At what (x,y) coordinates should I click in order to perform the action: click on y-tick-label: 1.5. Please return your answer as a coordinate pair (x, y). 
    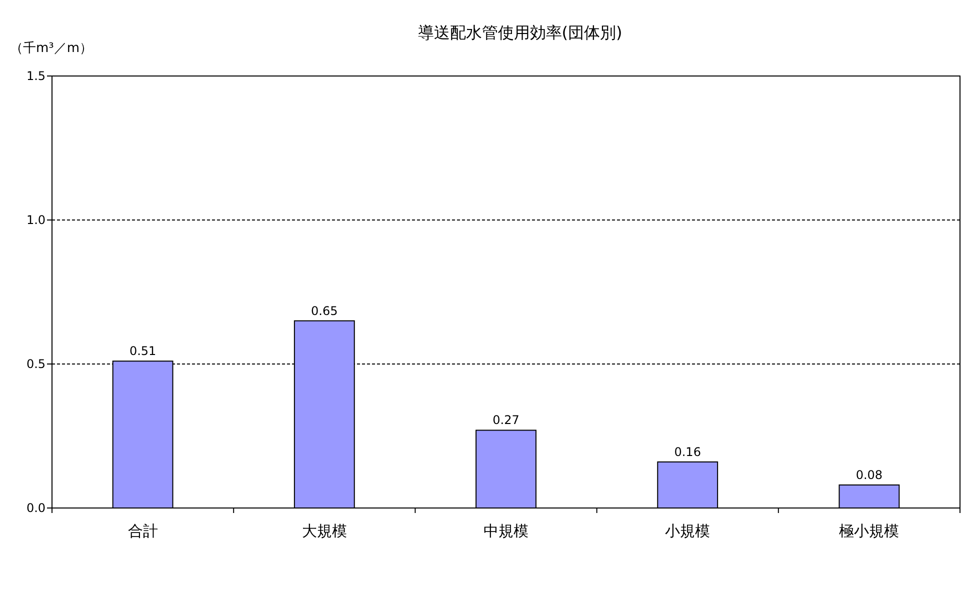
    Looking at the image, I should click on (36, 76).